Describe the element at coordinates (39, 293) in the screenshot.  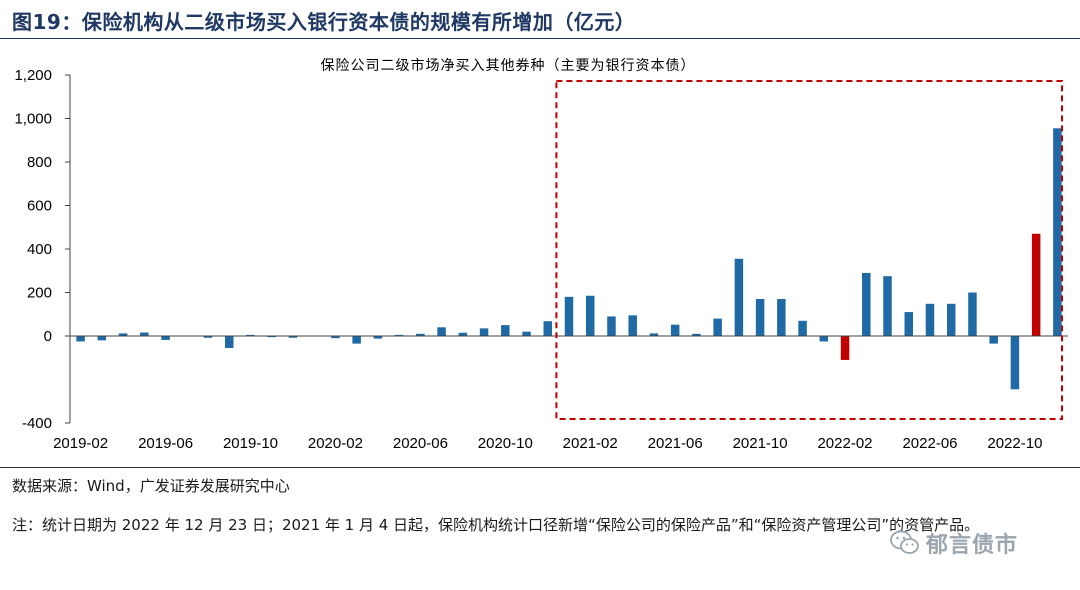
I see `y-tick-label: 200` at that location.